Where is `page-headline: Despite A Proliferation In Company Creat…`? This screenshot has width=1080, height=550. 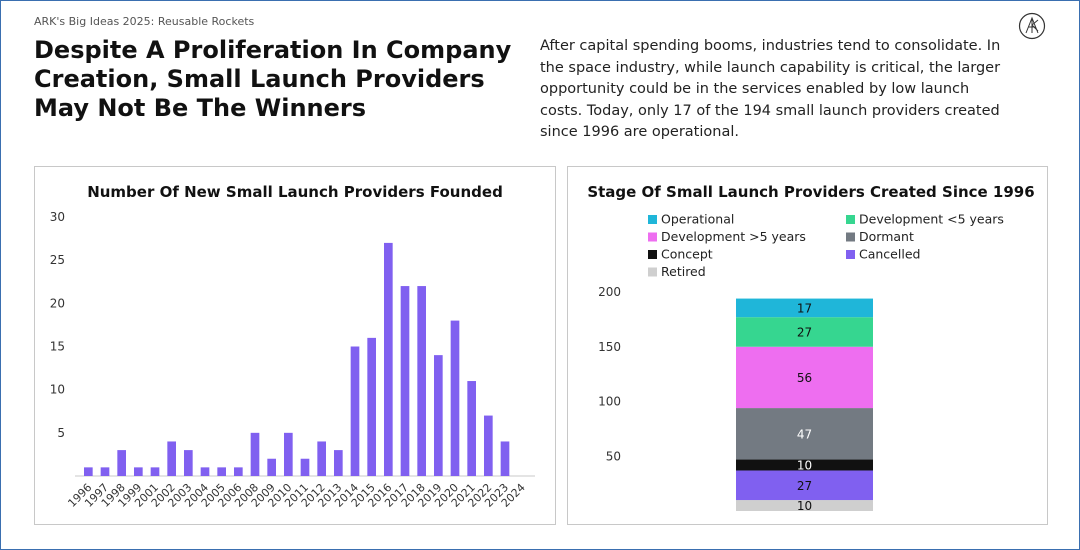
page-headline: Despite A Proliferation In Company Creat… is located at coordinates (273, 79).